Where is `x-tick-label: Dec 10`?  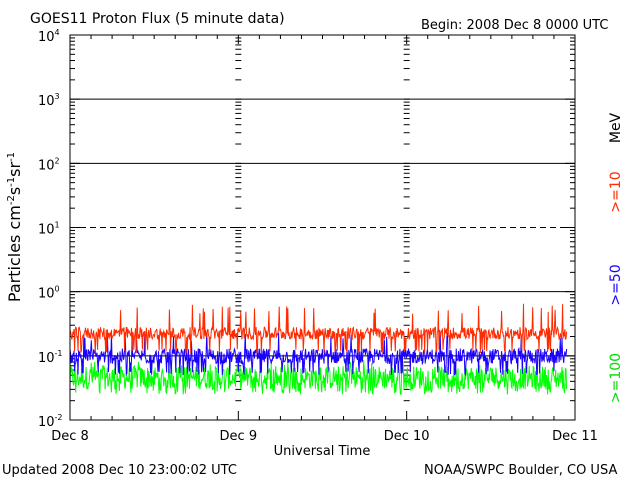
x-tick-label: Dec 10 is located at coordinates (407, 436).